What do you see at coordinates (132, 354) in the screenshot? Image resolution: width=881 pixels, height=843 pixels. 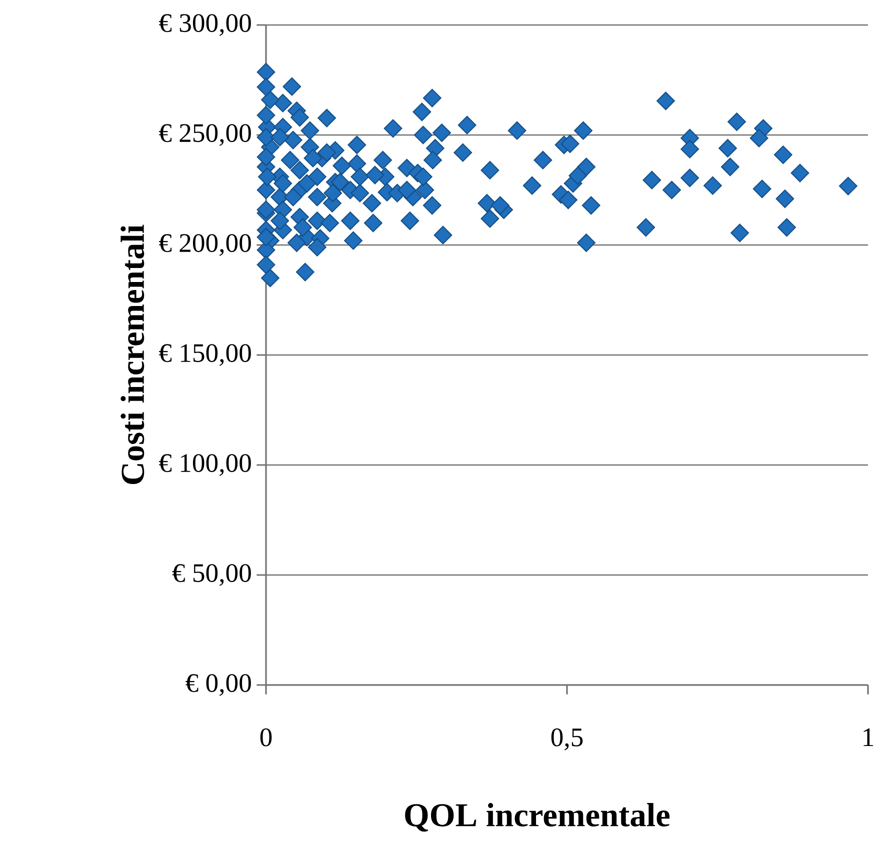 I see `y-axis-title: Costi incrementali` at bounding box center [132, 354].